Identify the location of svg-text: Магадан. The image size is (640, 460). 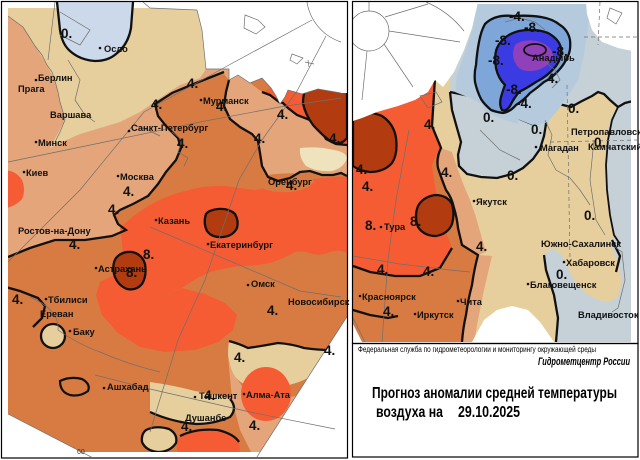
(559, 148).